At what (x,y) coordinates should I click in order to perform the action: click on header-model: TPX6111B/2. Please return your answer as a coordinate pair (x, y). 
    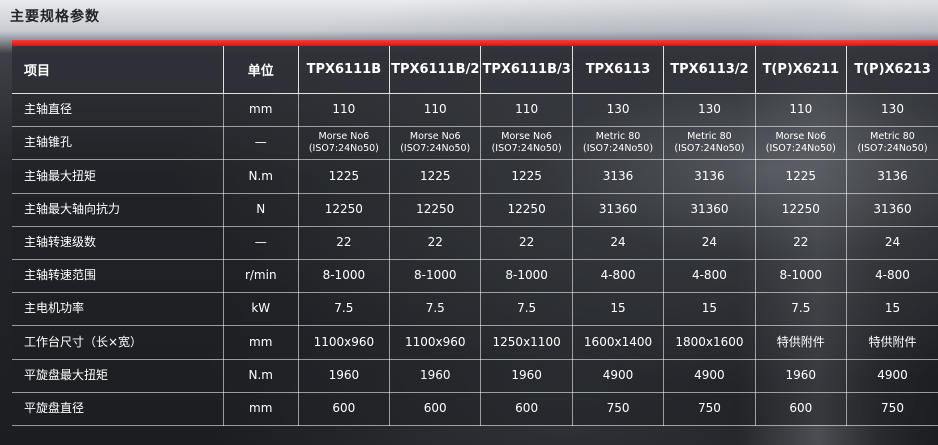
    Looking at the image, I should click on (435, 70).